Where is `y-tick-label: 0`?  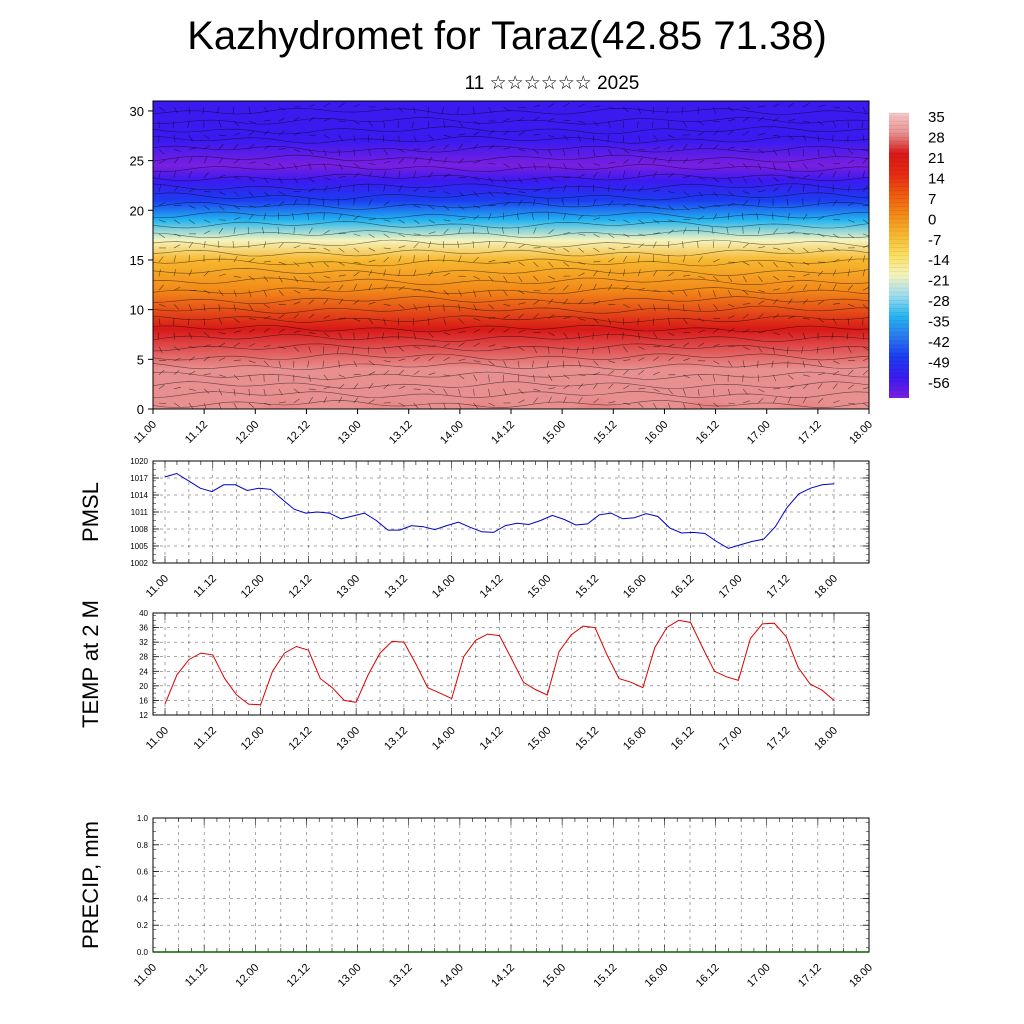 y-tick-label: 0 is located at coordinates (140, 409).